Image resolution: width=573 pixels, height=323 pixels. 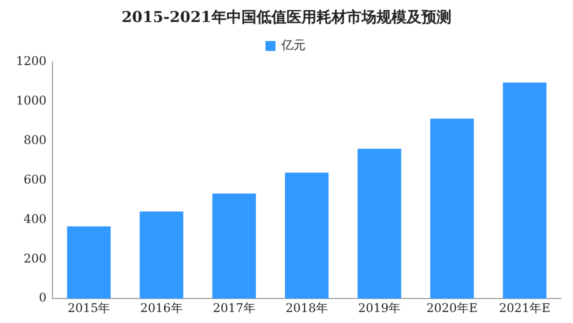 What do you see at coordinates (89, 307) in the screenshot?
I see `x-tick-label: 2015年` at bounding box center [89, 307].